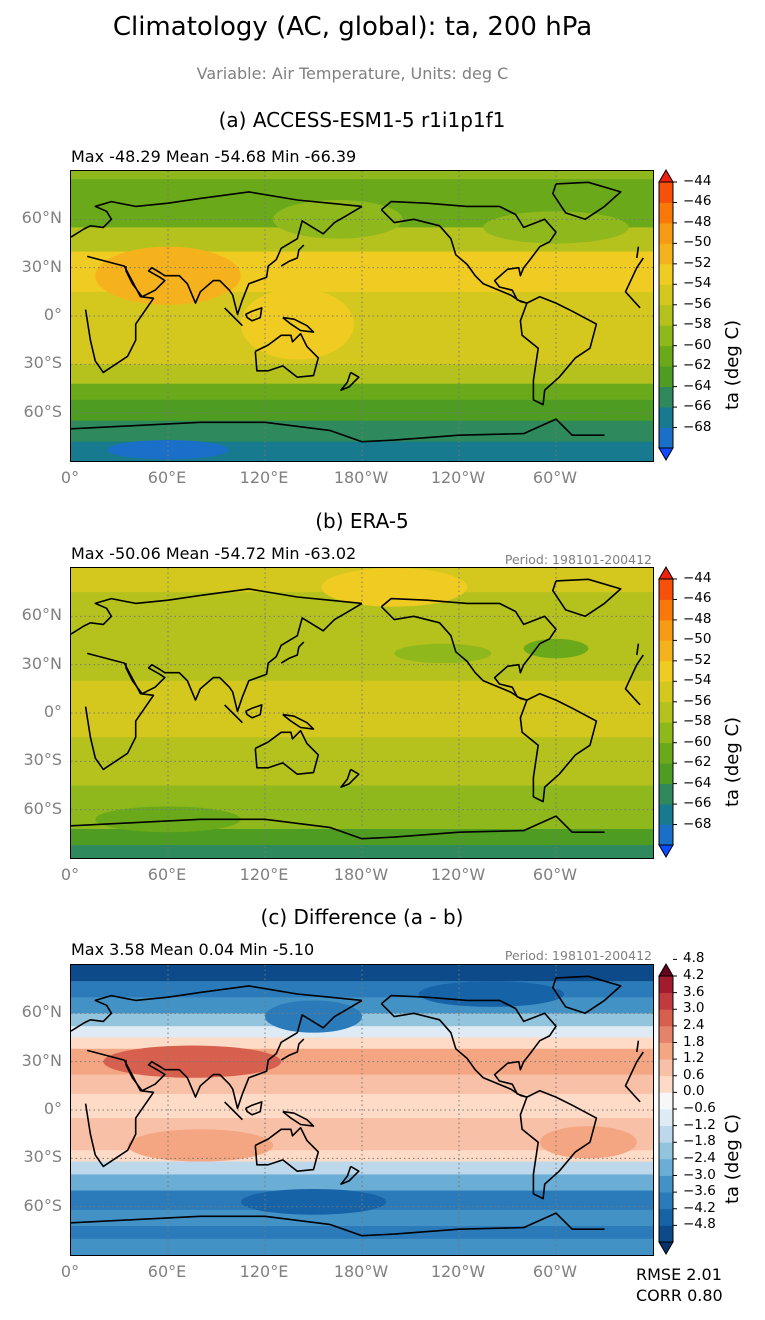 This screenshot has height=1320, width=765. What do you see at coordinates (732, 1158) in the screenshot?
I see `panel-c-colorbar-label: ta (deg C)` at bounding box center [732, 1158].